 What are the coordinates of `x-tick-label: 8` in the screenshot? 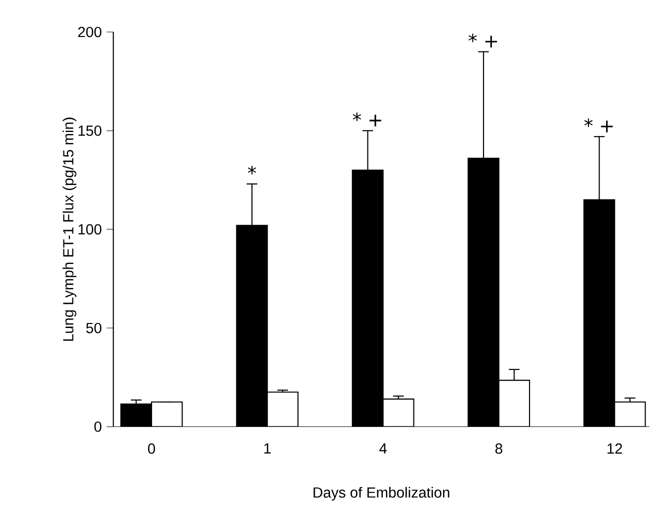 It's located at (498, 448).